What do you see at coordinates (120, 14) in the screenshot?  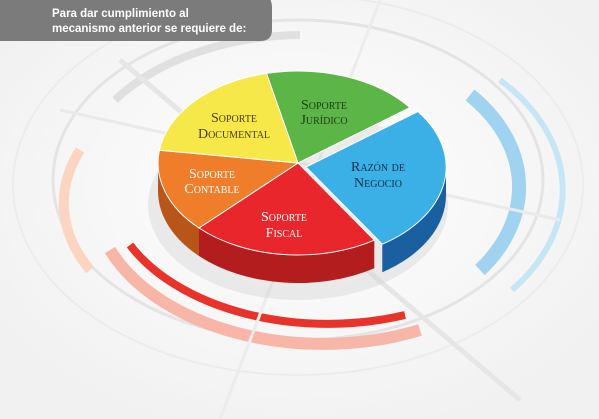 I see `header-line: Para dar cumplimiento al` at bounding box center [120, 14].